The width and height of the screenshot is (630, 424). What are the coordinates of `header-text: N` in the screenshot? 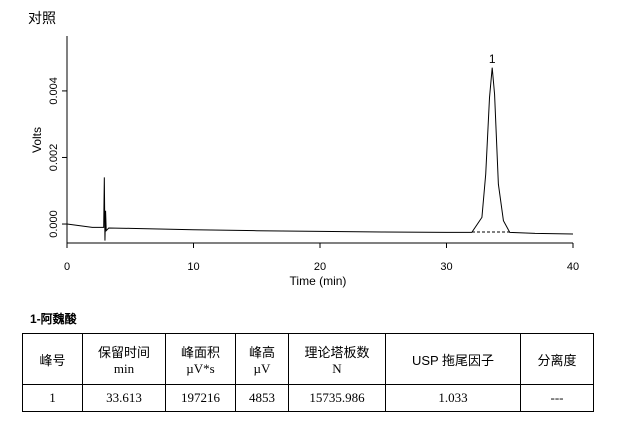 It's located at (337, 368).